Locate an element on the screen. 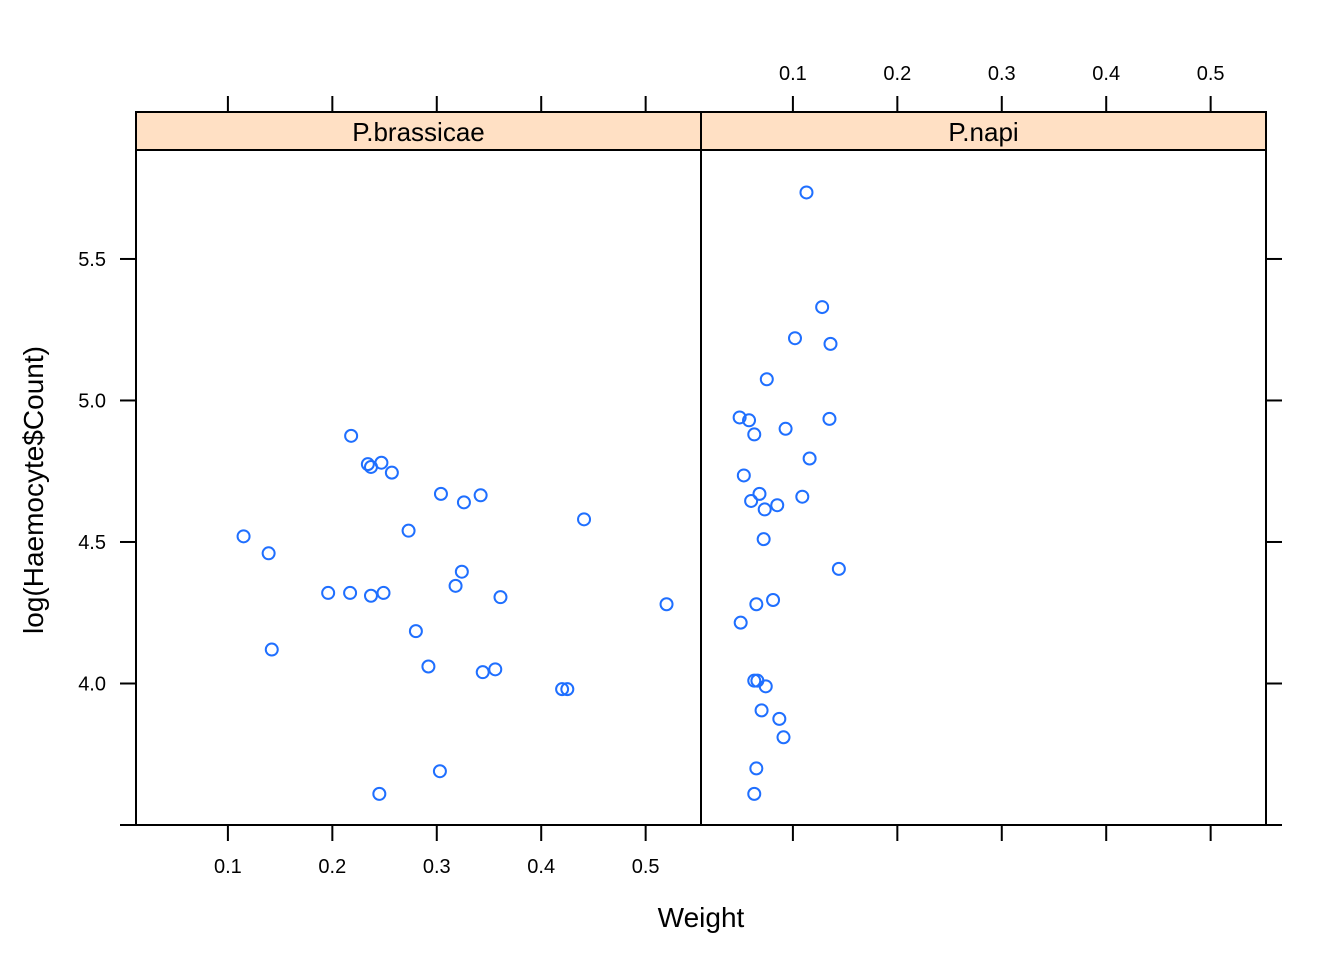 The width and height of the screenshot is (1344, 960). y-axis-title: log(Haemocyte$Count) is located at coordinates (33, 490).